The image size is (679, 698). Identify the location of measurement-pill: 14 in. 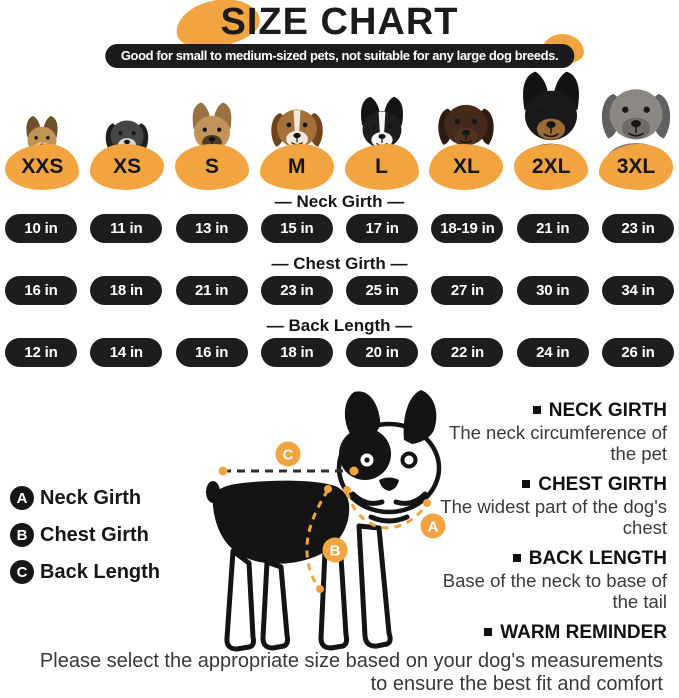
(126, 352).